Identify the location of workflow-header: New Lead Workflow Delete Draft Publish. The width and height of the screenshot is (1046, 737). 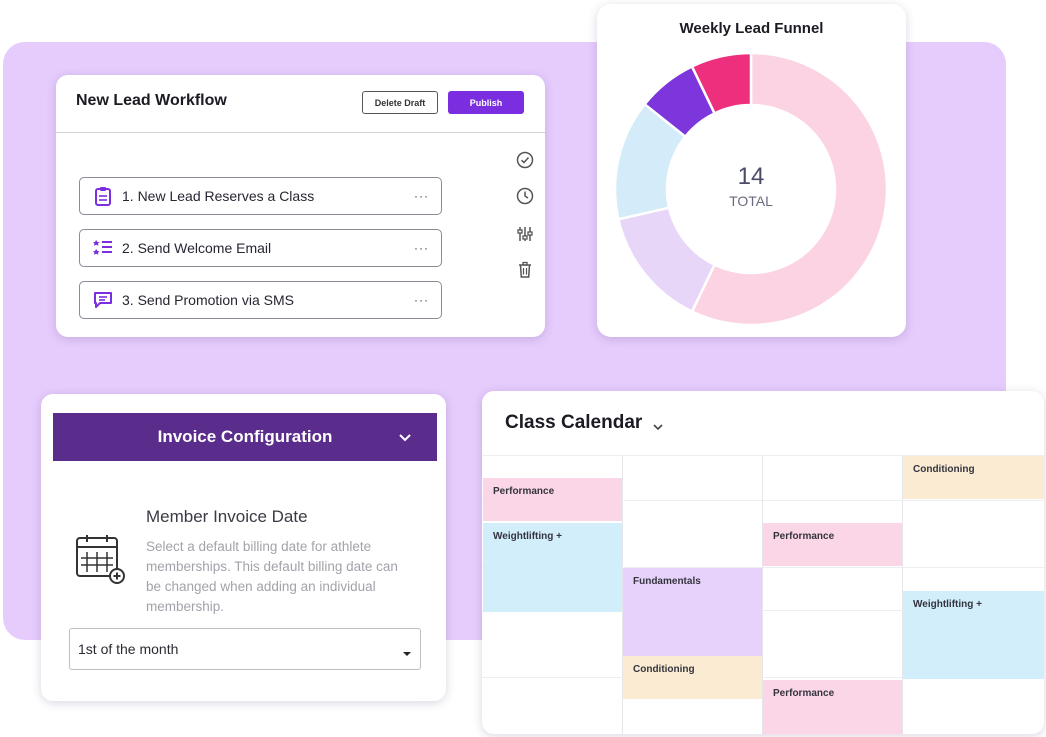
(300, 104).